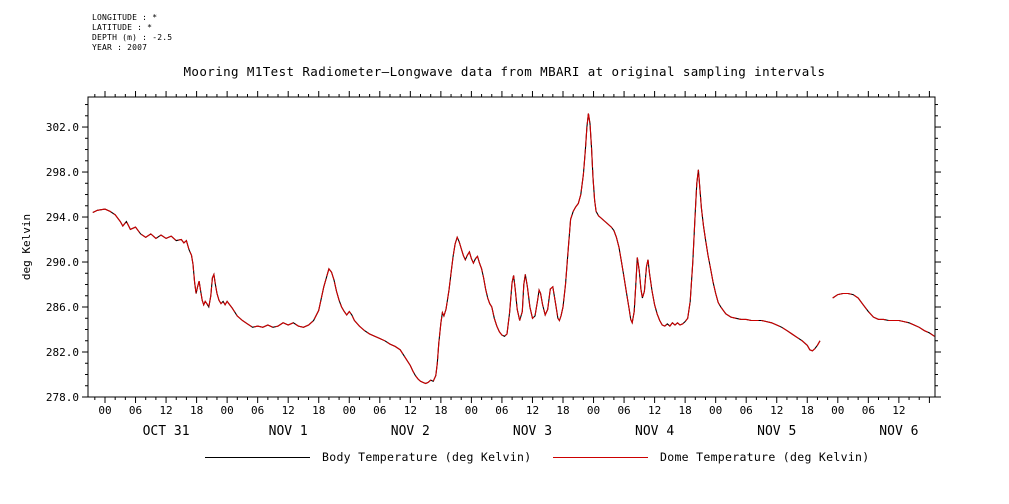 Image resolution: width=1009 pixels, height=504 pixels. What do you see at coordinates (532, 431) in the screenshot?
I see `svg-text: NOV 3` at bounding box center [532, 431].